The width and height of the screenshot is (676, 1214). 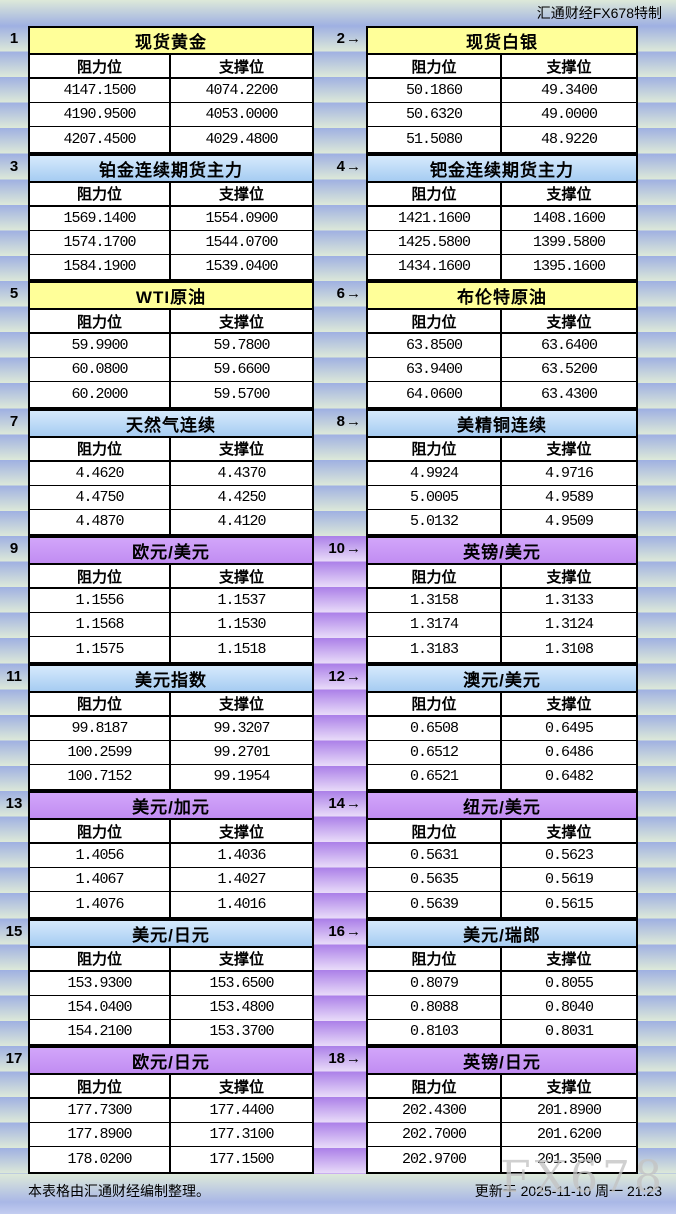 I want to click on support-value: 1.3108, so click(x=569, y=649).